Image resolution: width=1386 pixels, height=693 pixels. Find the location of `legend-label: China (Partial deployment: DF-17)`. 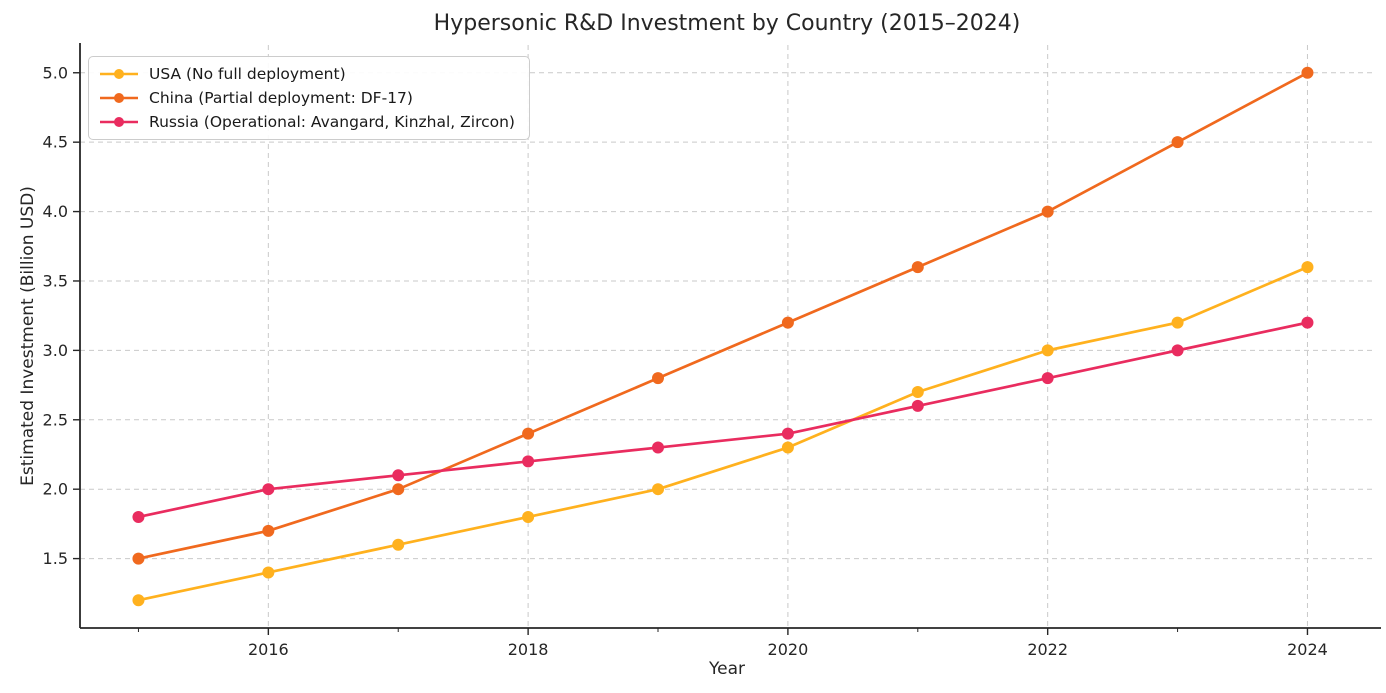

legend-label: China (Partial deployment: DF-17) is located at coordinates (281, 98).